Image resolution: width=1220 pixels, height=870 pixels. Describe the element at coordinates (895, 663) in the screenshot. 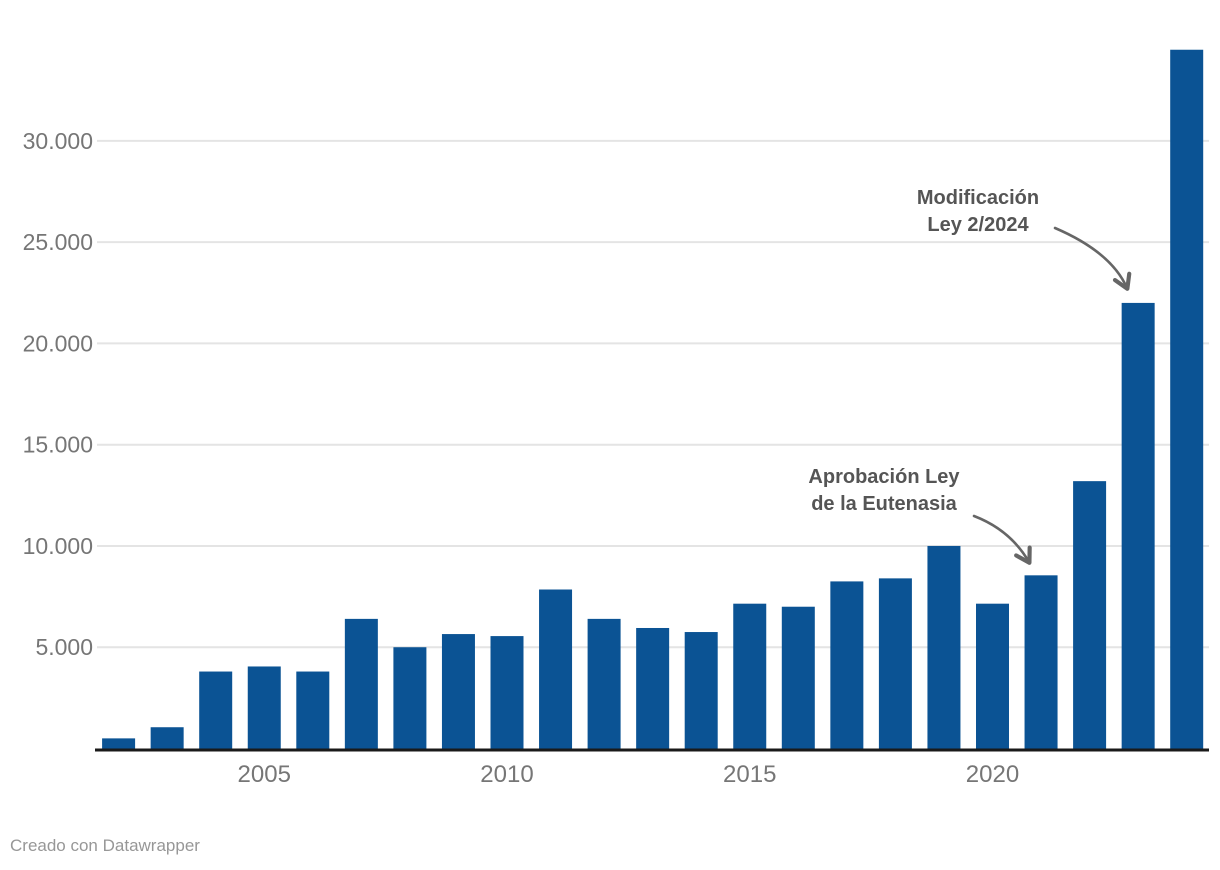

I see `bar-2018` at that location.